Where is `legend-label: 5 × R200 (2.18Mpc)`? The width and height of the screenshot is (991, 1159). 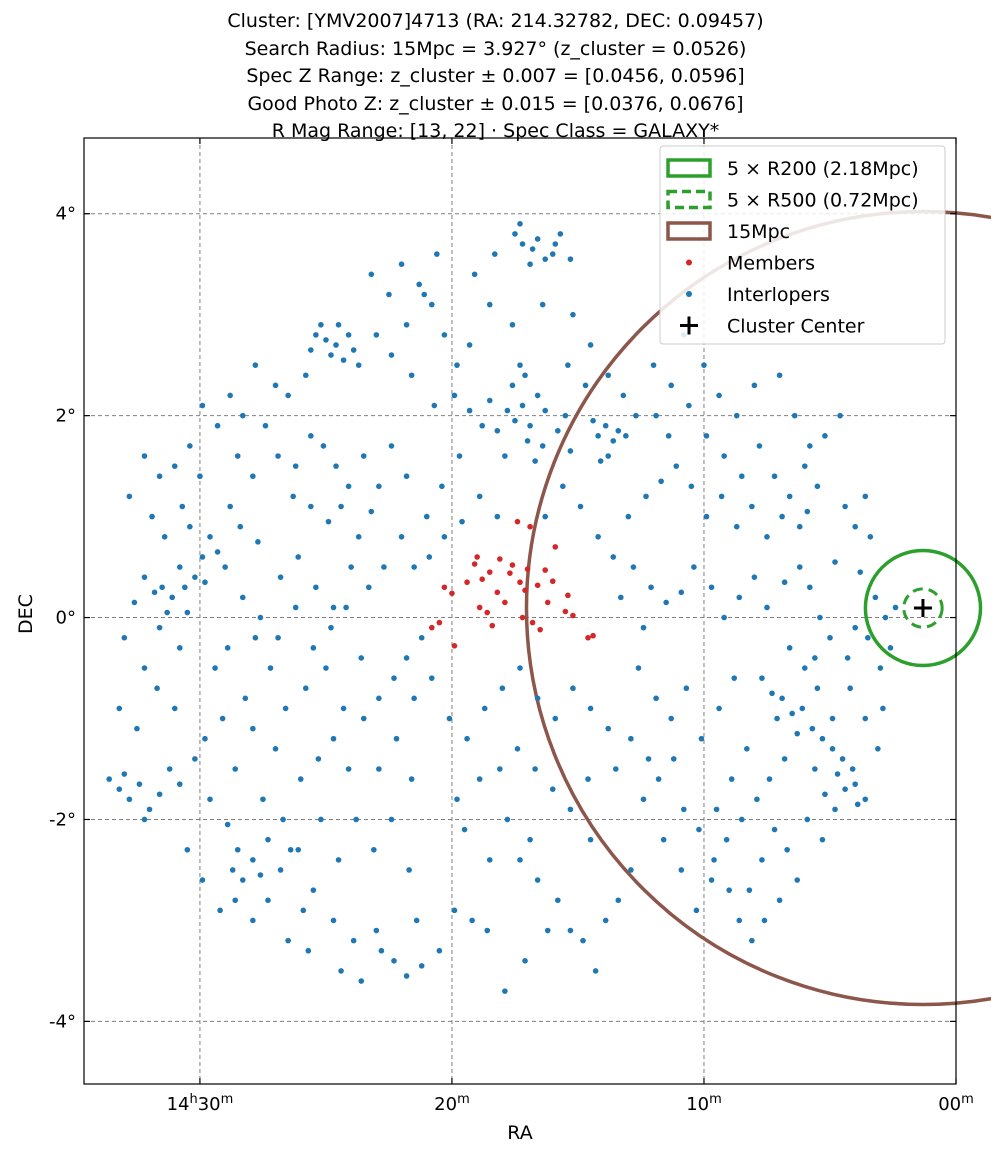
legend-label: 5 × R200 (2.18Mpc) is located at coordinates (823, 169).